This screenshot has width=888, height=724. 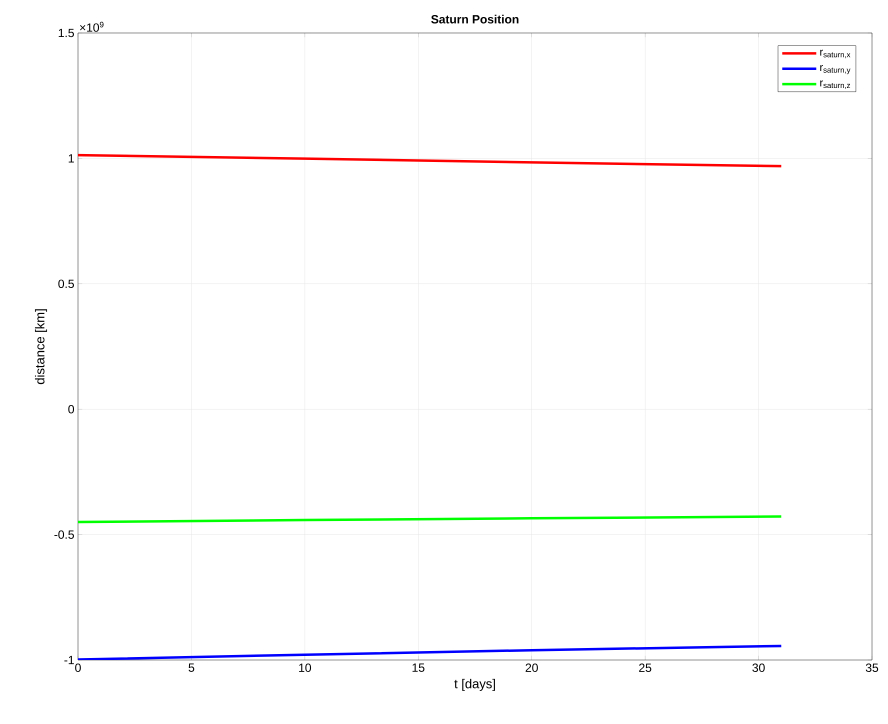 What do you see at coordinates (78, 668) in the screenshot?
I see `x-tick-label: 0` at bounding box center [78, 668].